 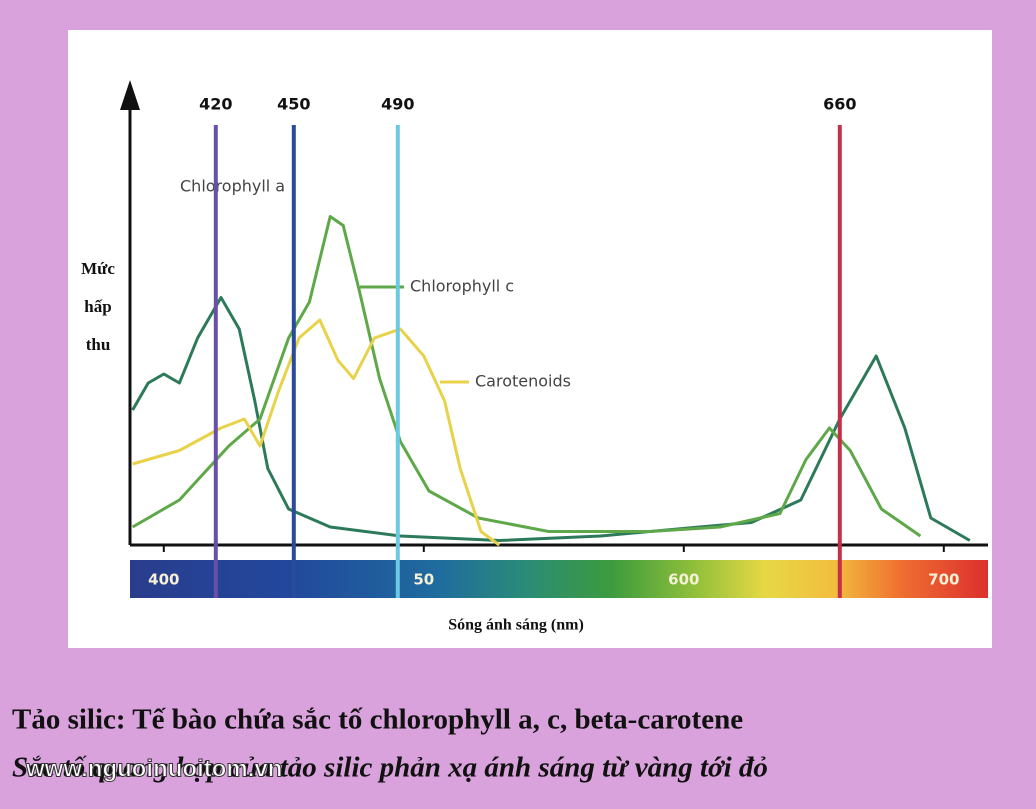 What do you see at coordinates (683, 580) in the screenshot?
I see `x-tick-label: 600` at bounding box center [683, 580].